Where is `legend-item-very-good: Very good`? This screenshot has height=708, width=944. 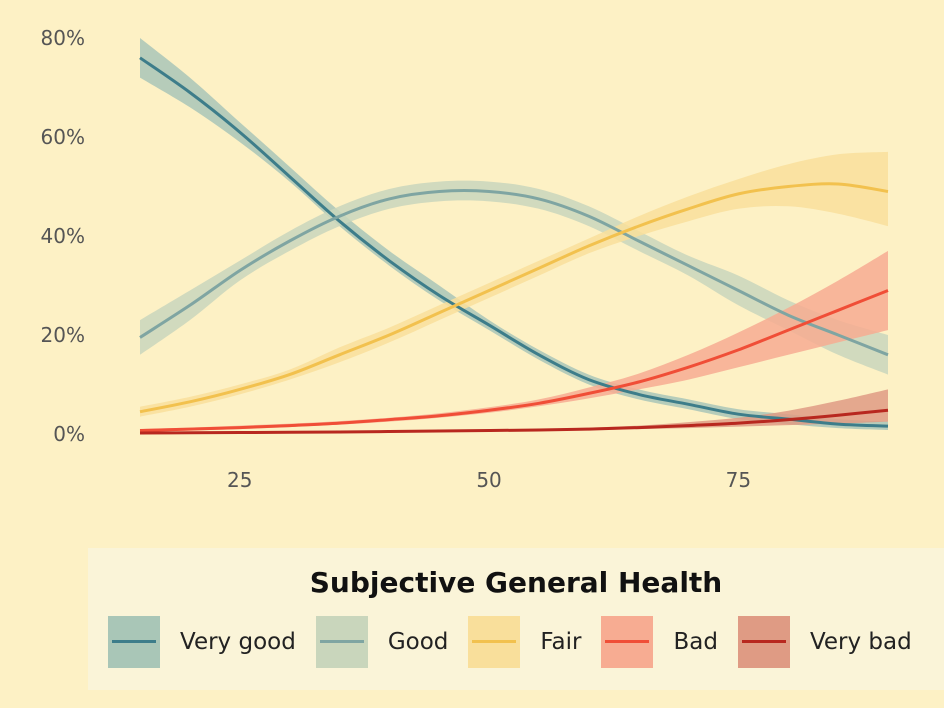 legend-item-very-good: Very good is located at coordinates (202, 642).